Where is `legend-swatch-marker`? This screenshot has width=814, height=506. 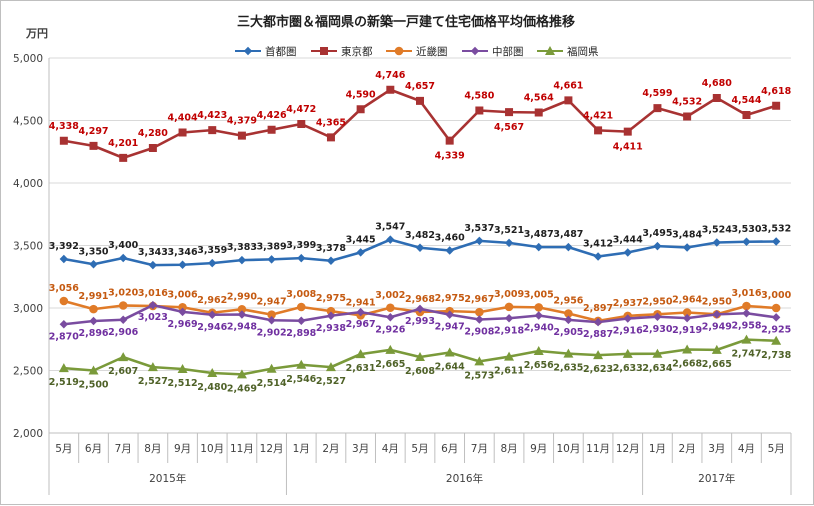 legend-swatch-marker is located at coordinates (475, 51).